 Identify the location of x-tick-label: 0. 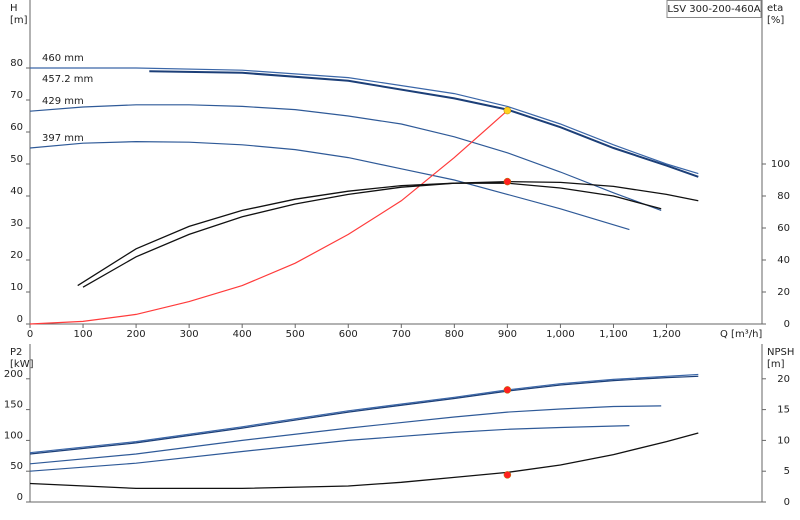
(30, 334).